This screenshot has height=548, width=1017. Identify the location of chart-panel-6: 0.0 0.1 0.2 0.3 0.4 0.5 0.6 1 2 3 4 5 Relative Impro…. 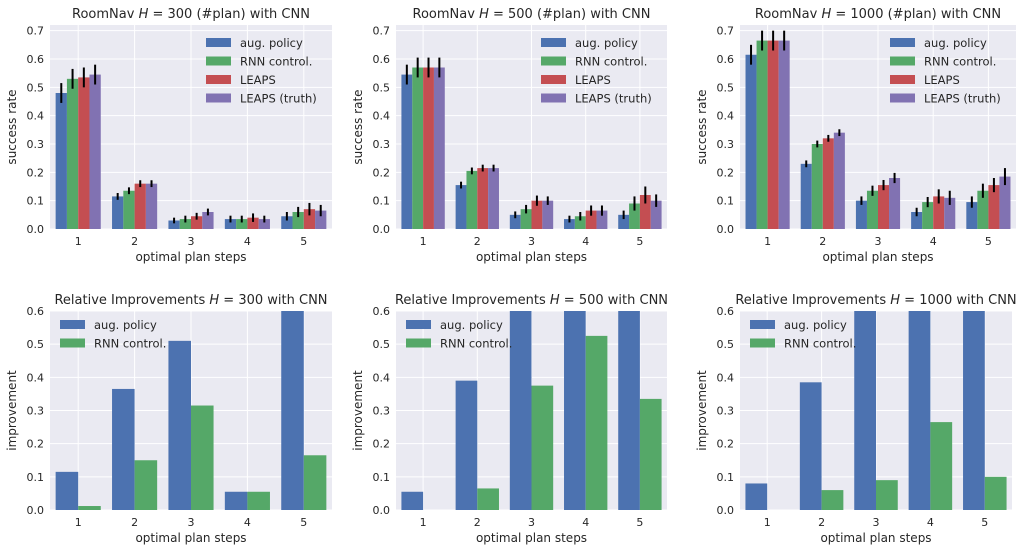
(856, 419).